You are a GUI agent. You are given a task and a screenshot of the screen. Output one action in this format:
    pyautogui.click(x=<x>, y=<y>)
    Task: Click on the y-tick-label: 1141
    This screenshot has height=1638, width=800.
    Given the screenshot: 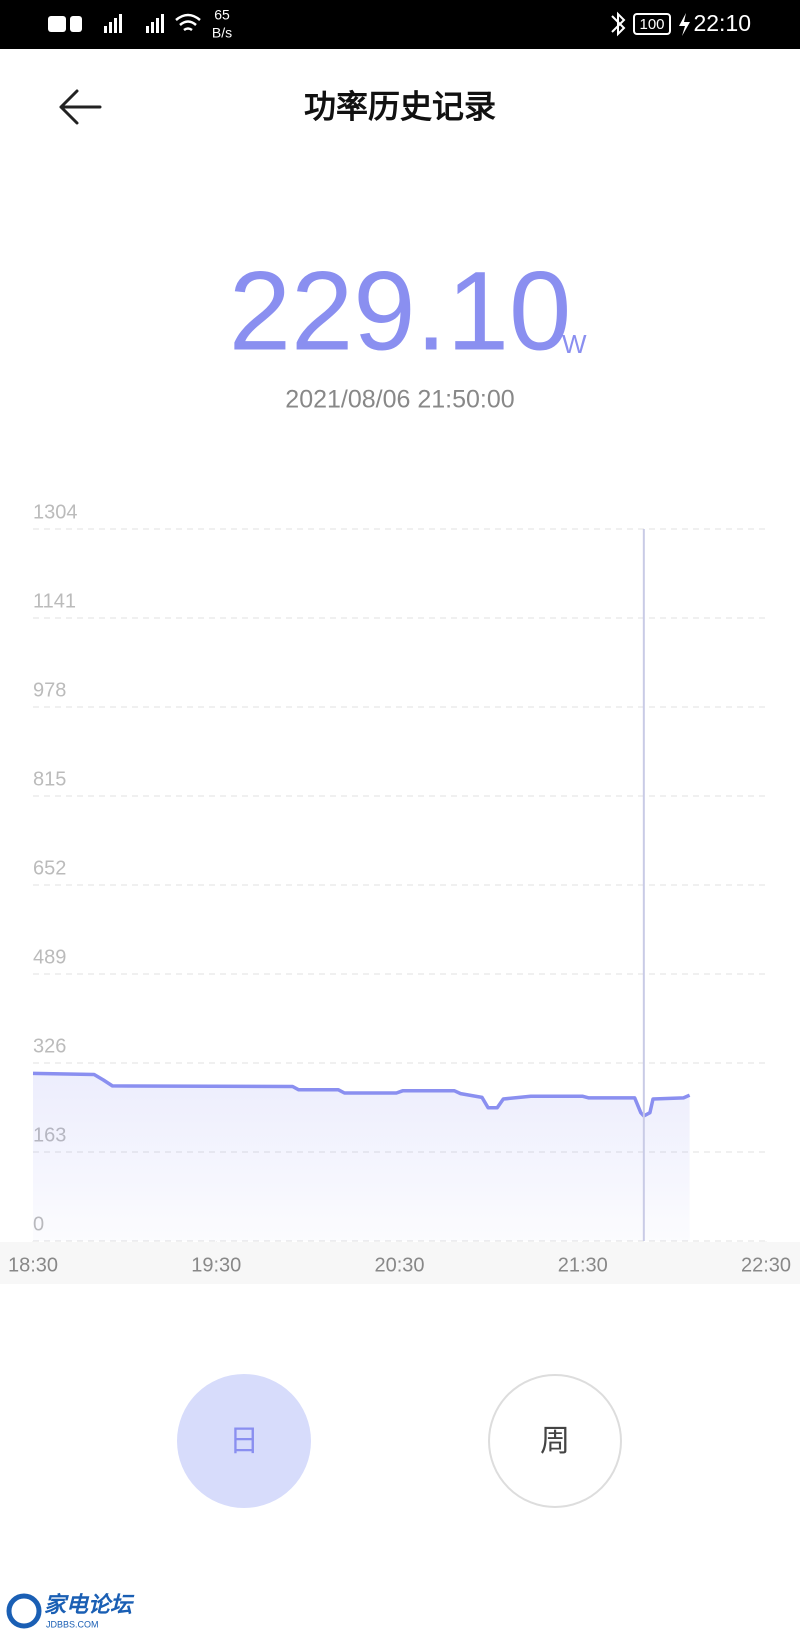 What is the action you would take?
    pyautogui.click(x=54, y=601)
    